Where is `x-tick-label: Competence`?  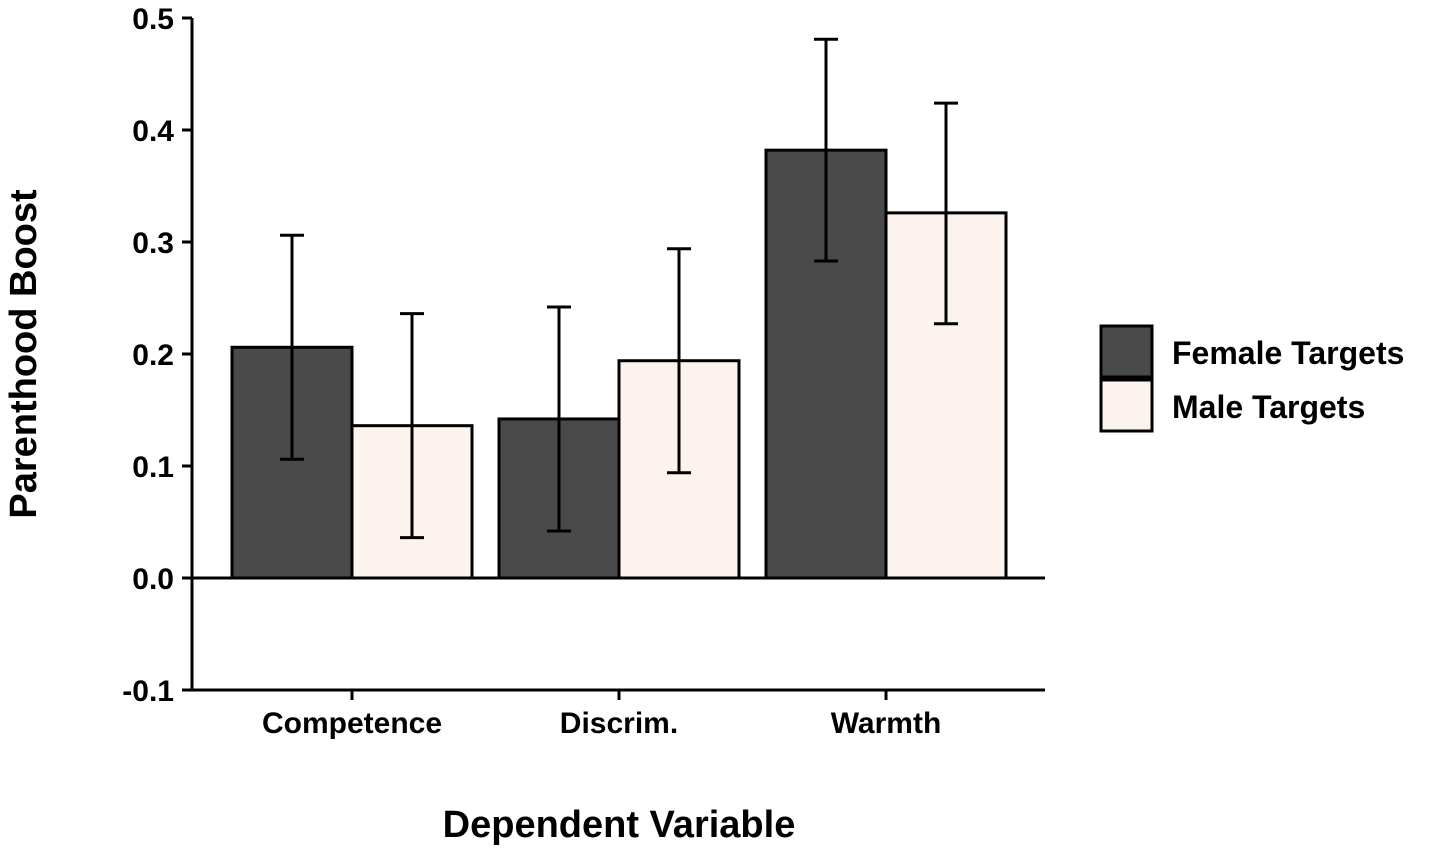
x-tick-label: Competence is located at coordinates (352, 723).